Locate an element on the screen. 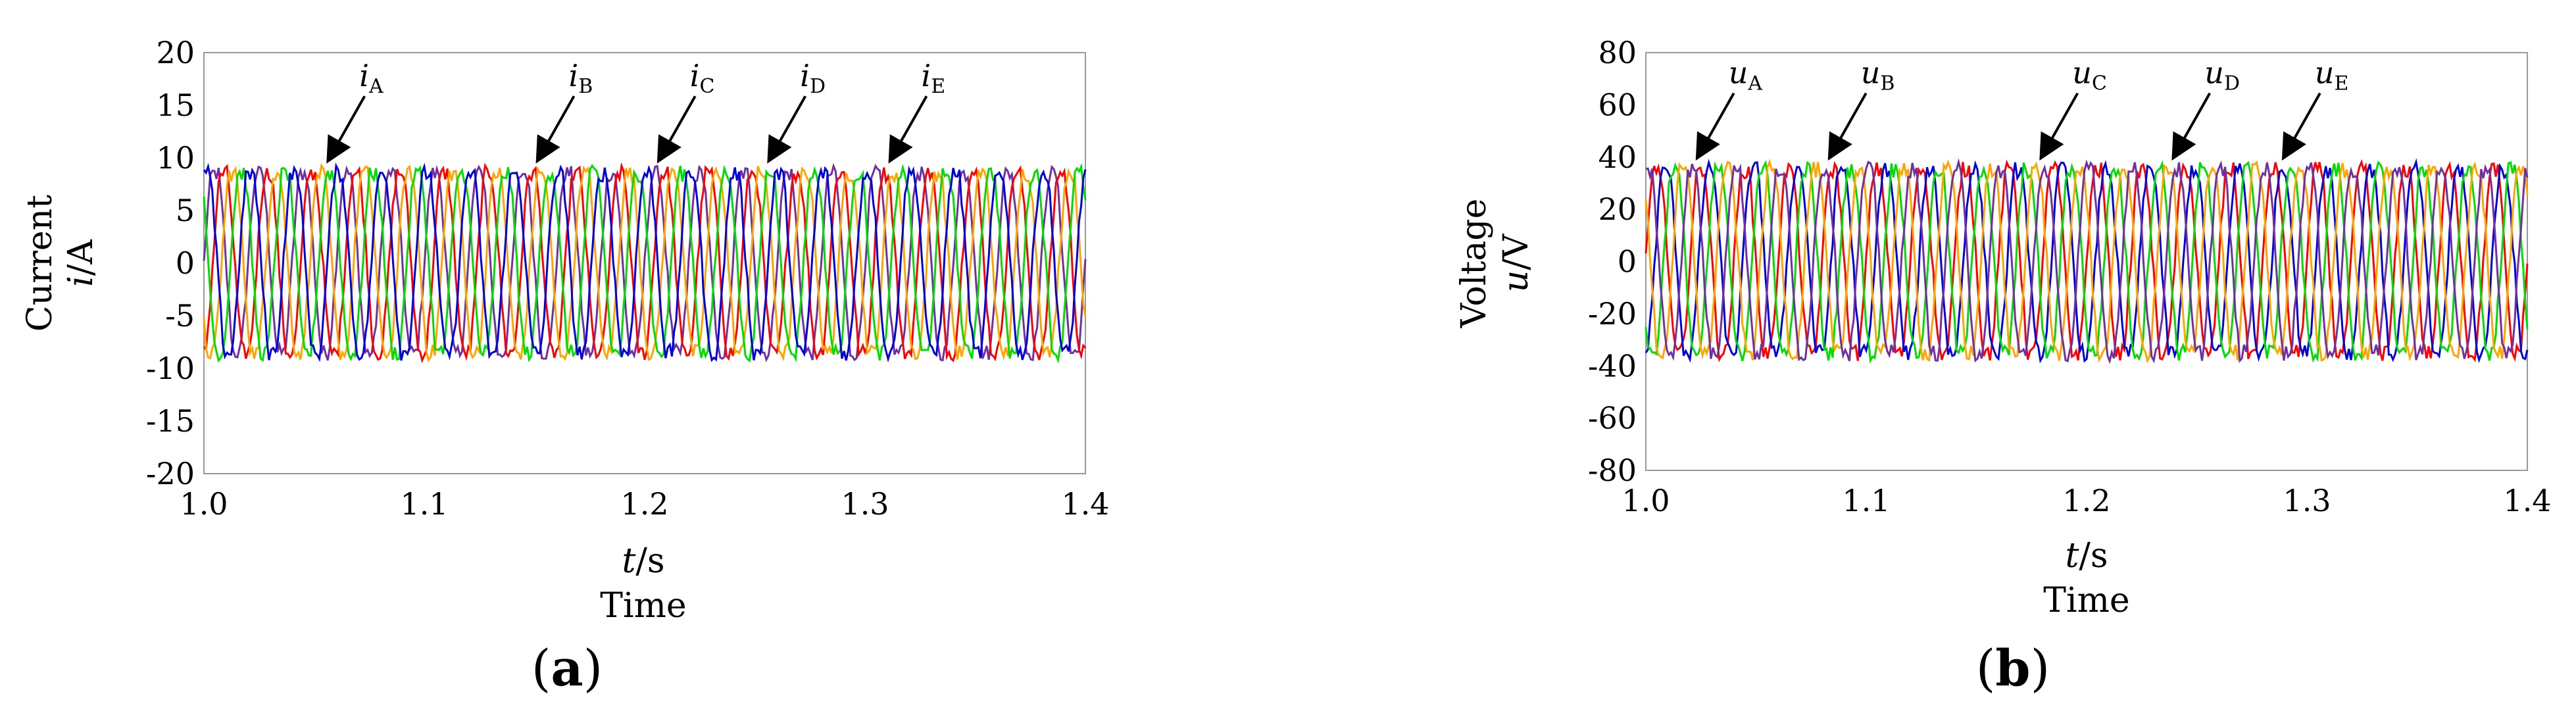  y-tick-label: -80 is located at coordinates (1612, 471).